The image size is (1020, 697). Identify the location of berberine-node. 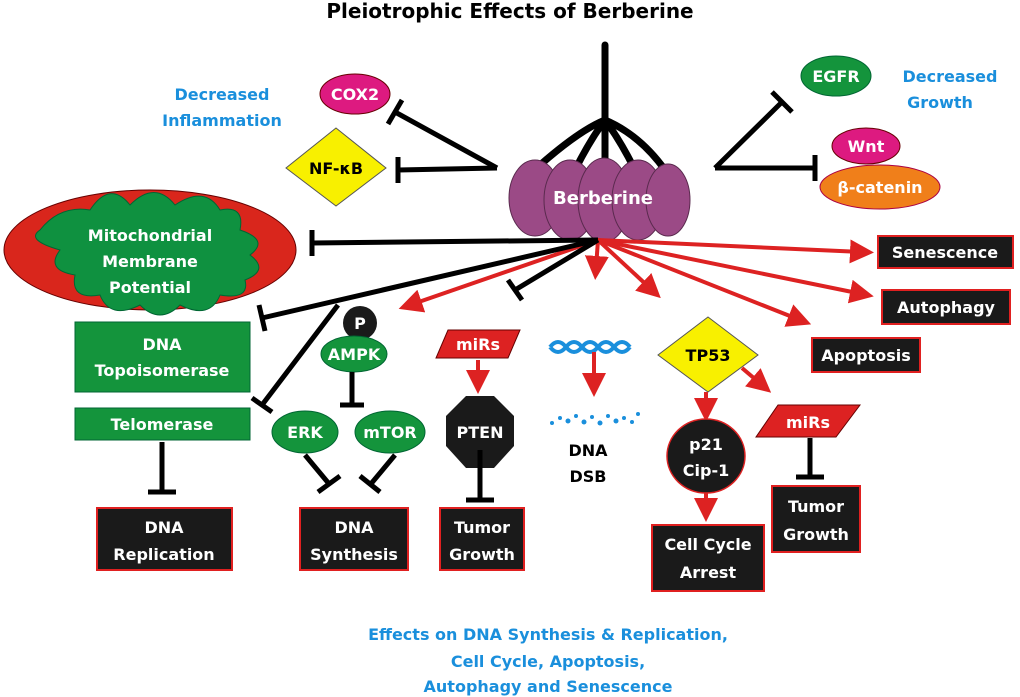
(599, 200).